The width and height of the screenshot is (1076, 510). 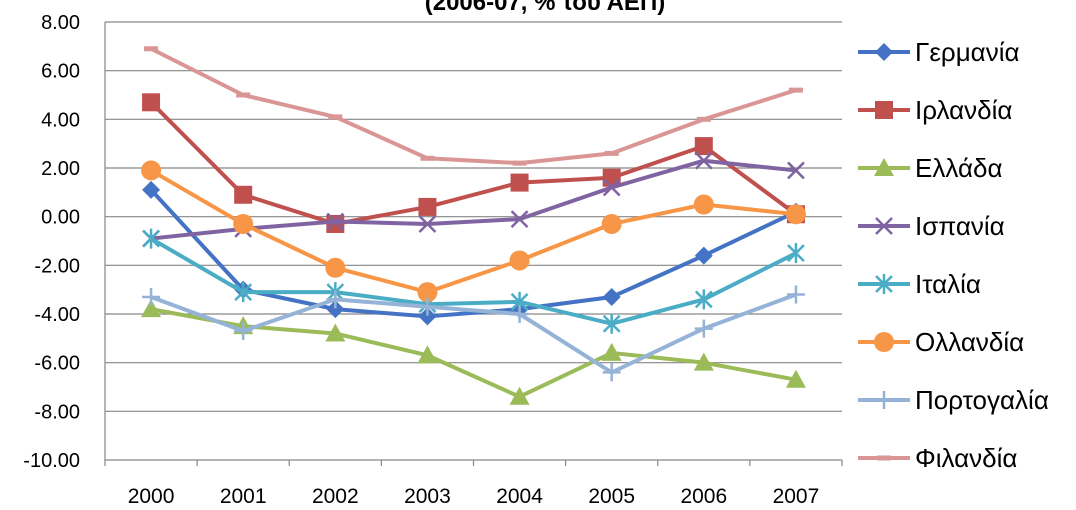 What do you see at coordinates (703, 495) in the screenshot?
I see `x-tick-label: 2006` at bounding box center [703, 495].